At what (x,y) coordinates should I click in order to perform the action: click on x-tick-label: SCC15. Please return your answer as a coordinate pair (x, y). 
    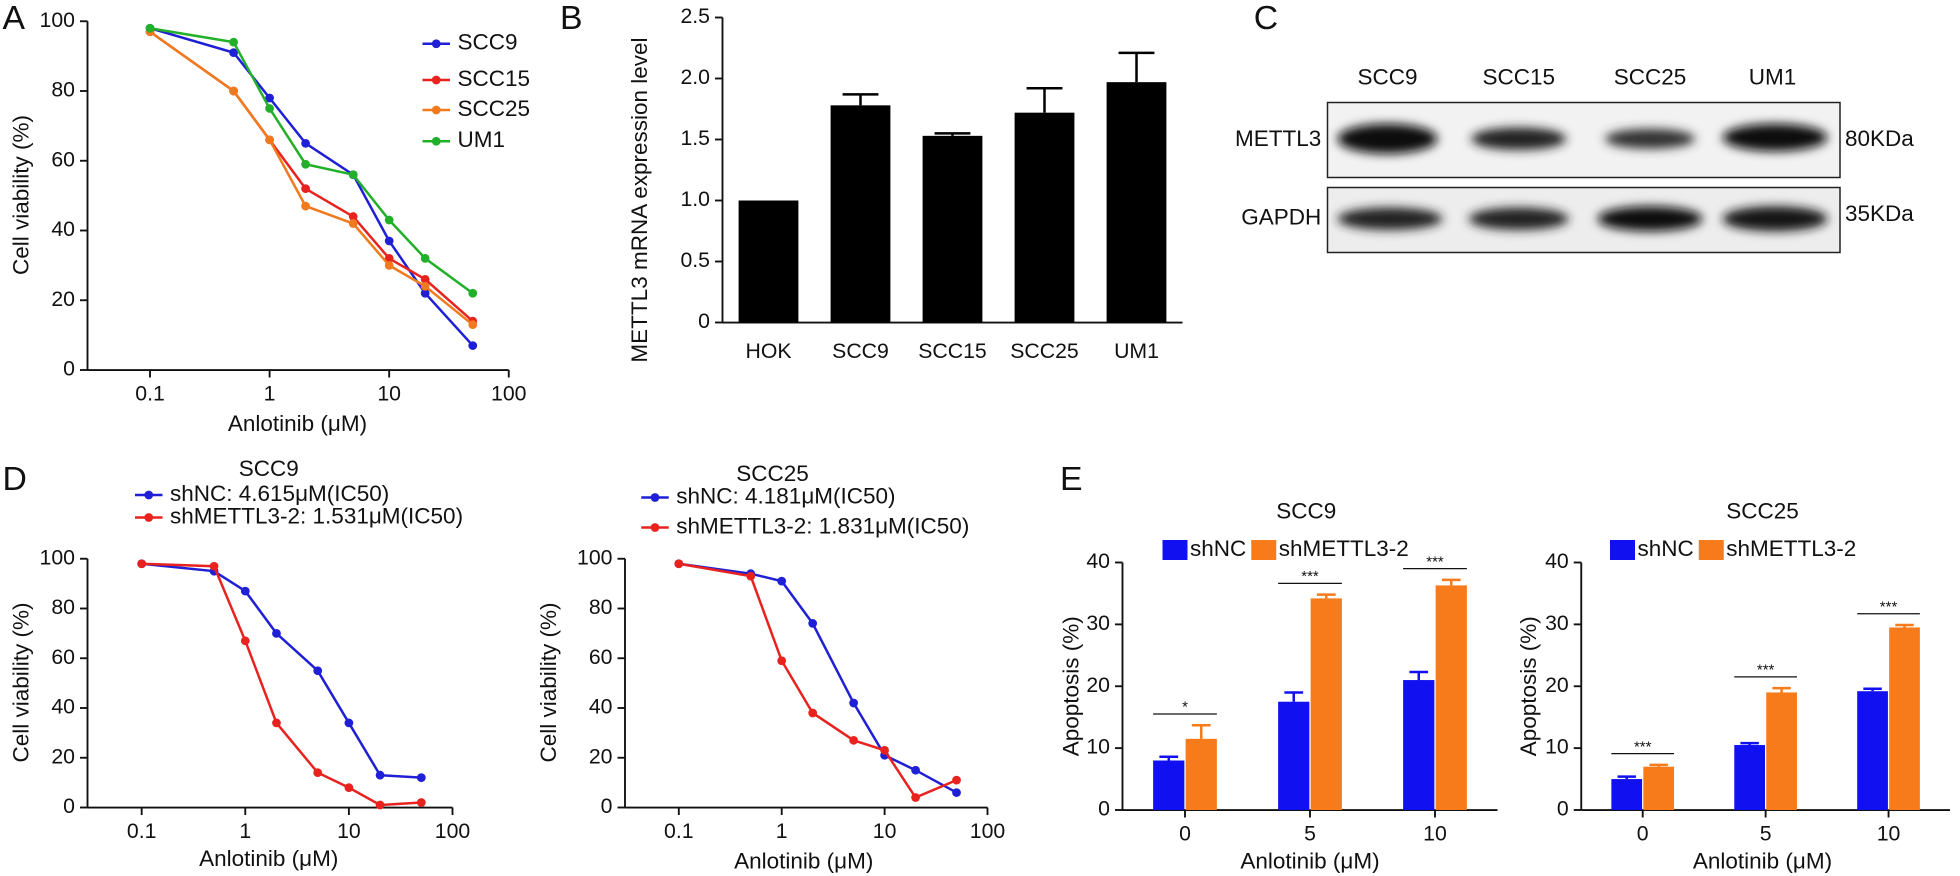
    Looking at the image, I should click on (952, 351).